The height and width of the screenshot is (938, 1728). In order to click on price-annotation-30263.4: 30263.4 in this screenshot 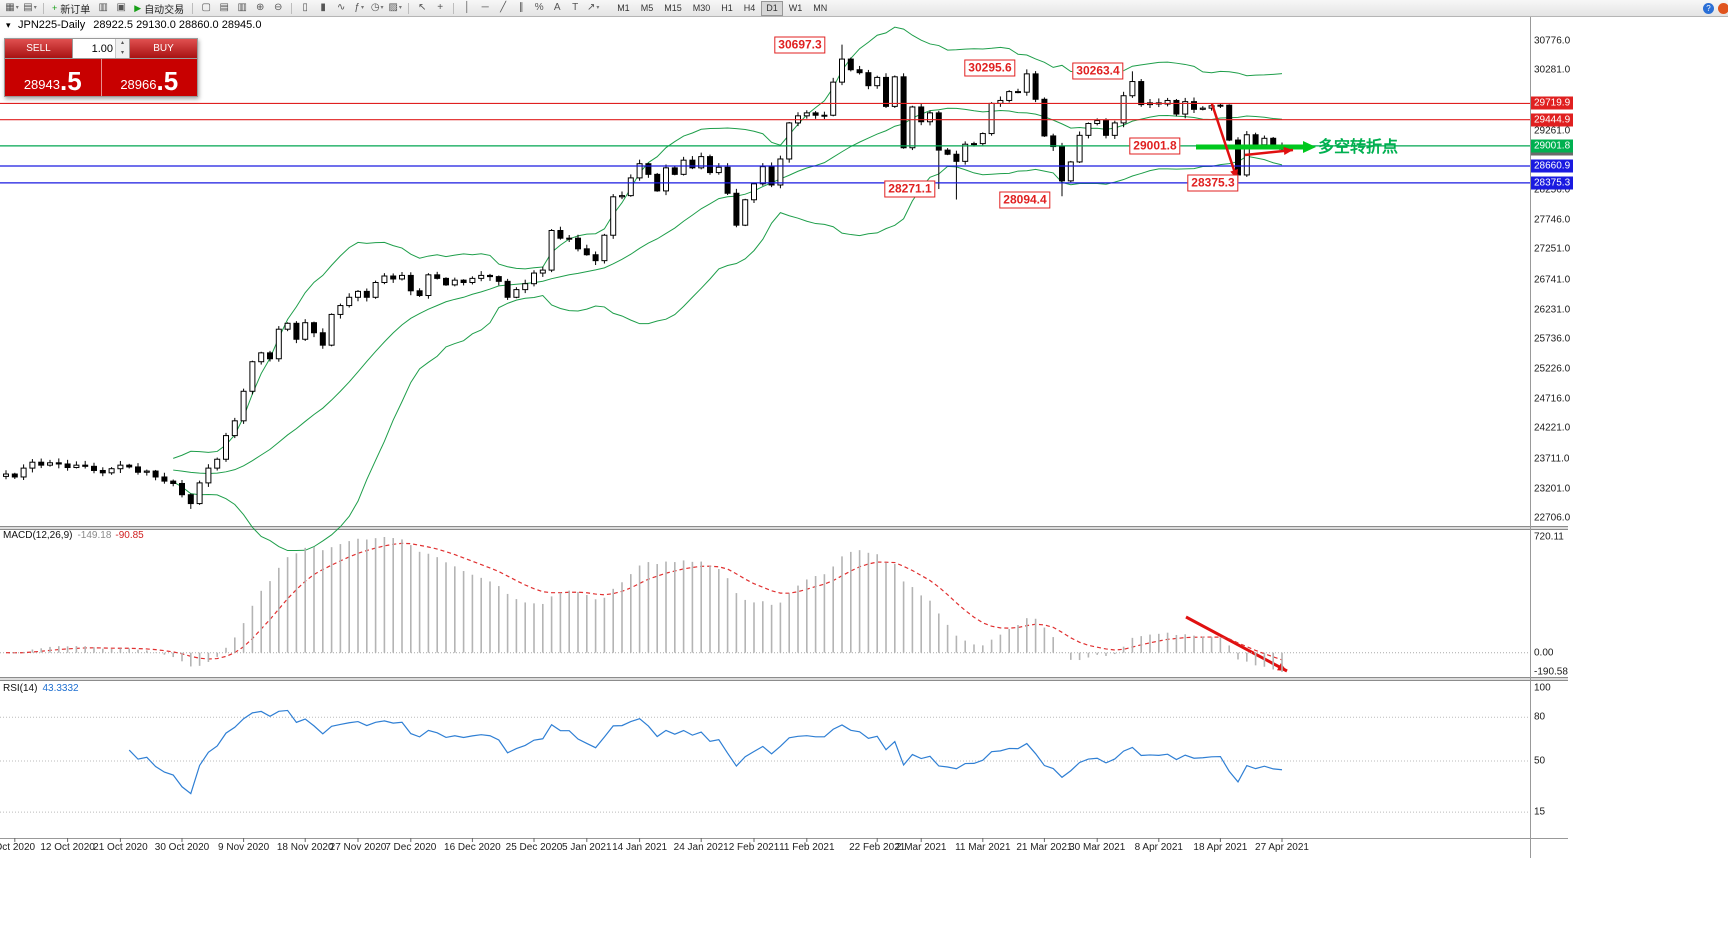, I will do `click(1098, 71)`.